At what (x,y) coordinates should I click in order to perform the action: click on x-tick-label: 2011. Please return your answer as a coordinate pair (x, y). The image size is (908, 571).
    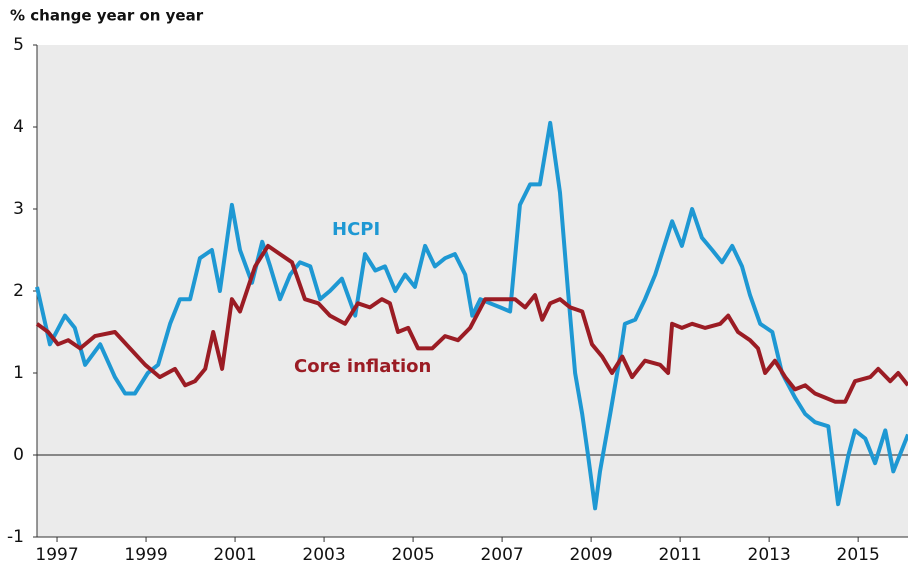
    Looking at the image, I should click on (679, 555).